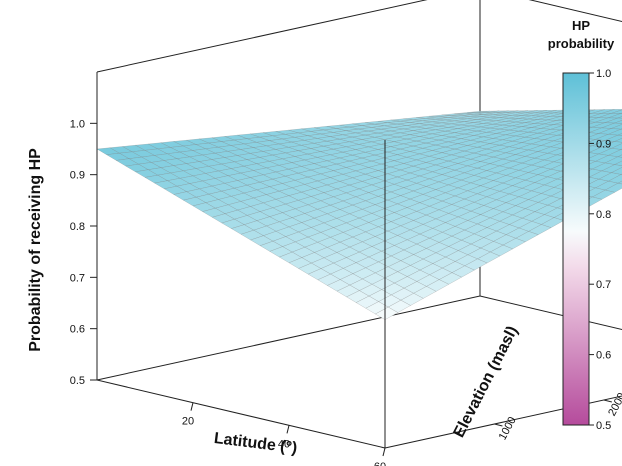 This screenshot has width=622, height=466. I want to click on legend-tick-label: 0.7, so click(603, 285).